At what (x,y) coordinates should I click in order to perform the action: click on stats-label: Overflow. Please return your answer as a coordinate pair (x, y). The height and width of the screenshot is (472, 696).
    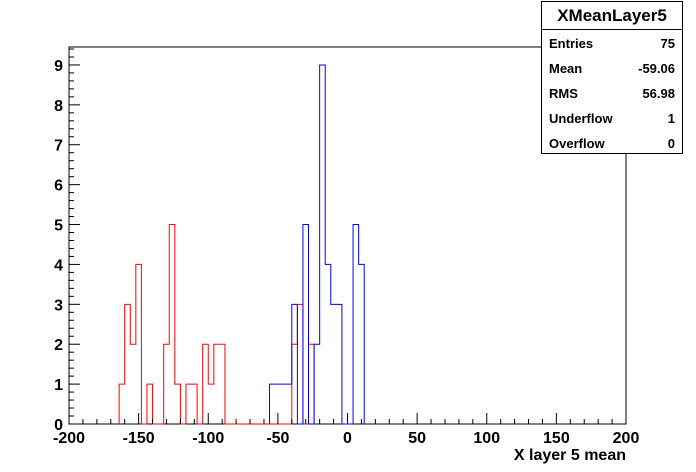
    Looking at the image, I should click on (577, 143).